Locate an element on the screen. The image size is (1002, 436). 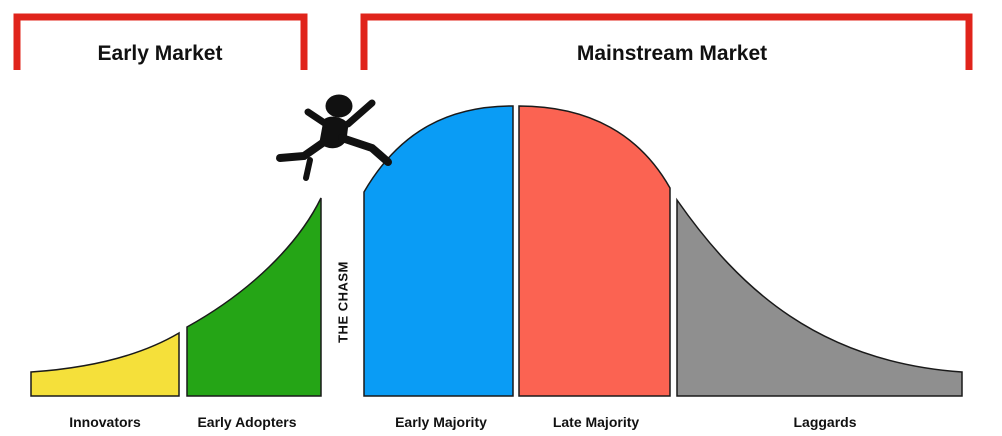
mainstream-market-bracket is located at coordinates (666, 41).